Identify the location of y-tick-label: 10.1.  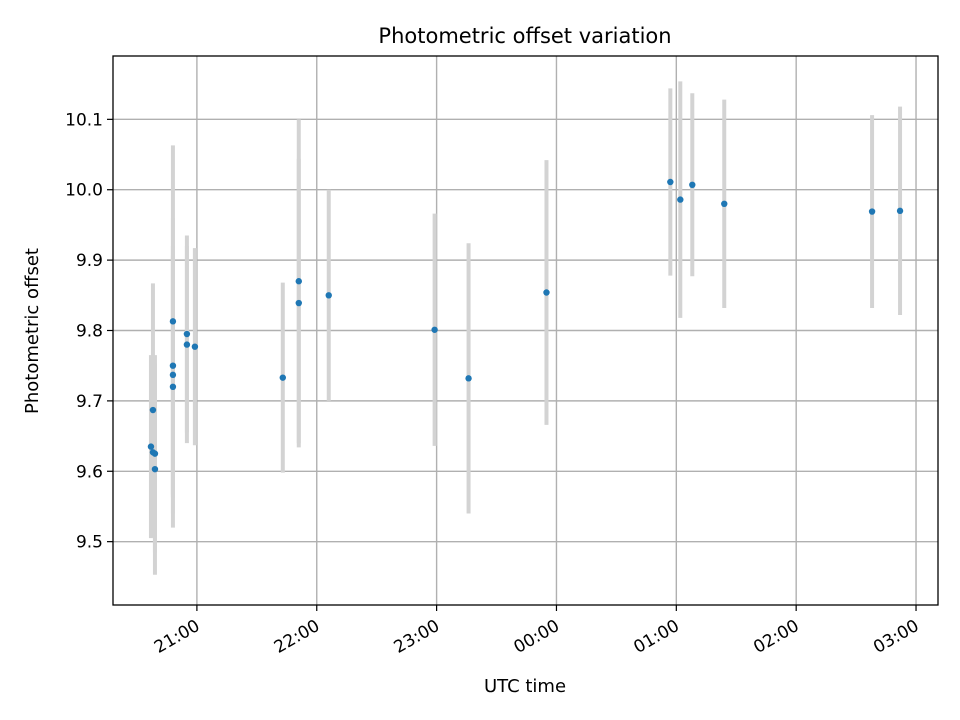
(84, 120).